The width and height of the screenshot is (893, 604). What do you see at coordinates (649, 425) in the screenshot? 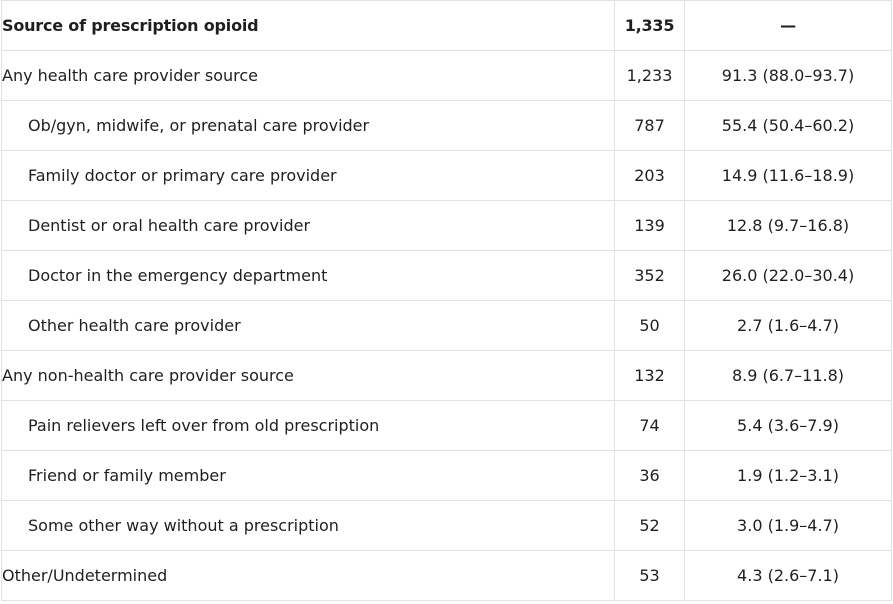
I see `row-count: 74` at bounding box center [649, 425].